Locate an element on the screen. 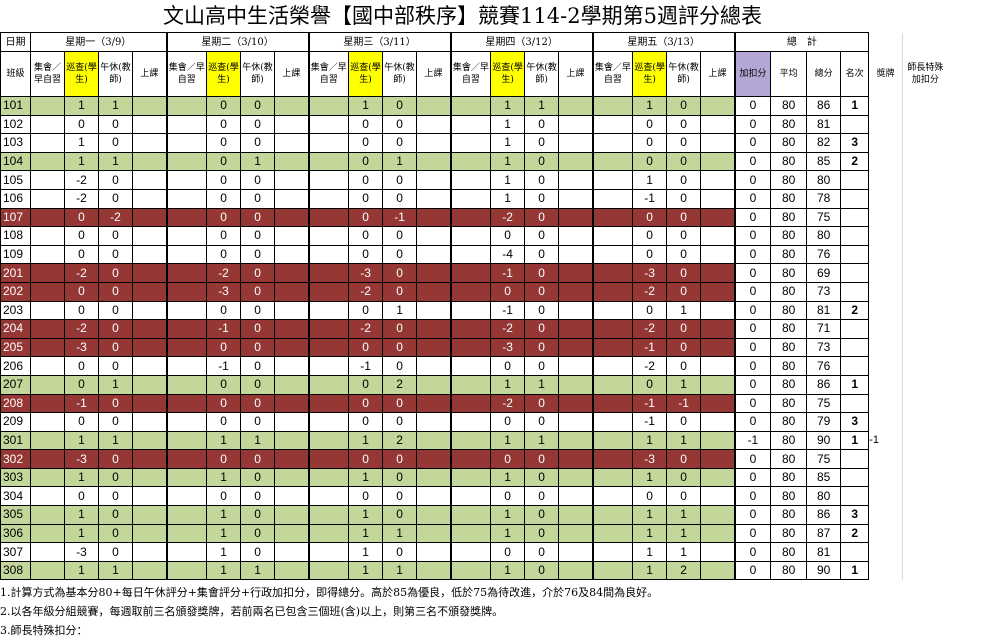  table-row: 203 0 0 0 0 0 1 -1 0 0 1 0 80 81 2 is located at coordinates (474, 310).